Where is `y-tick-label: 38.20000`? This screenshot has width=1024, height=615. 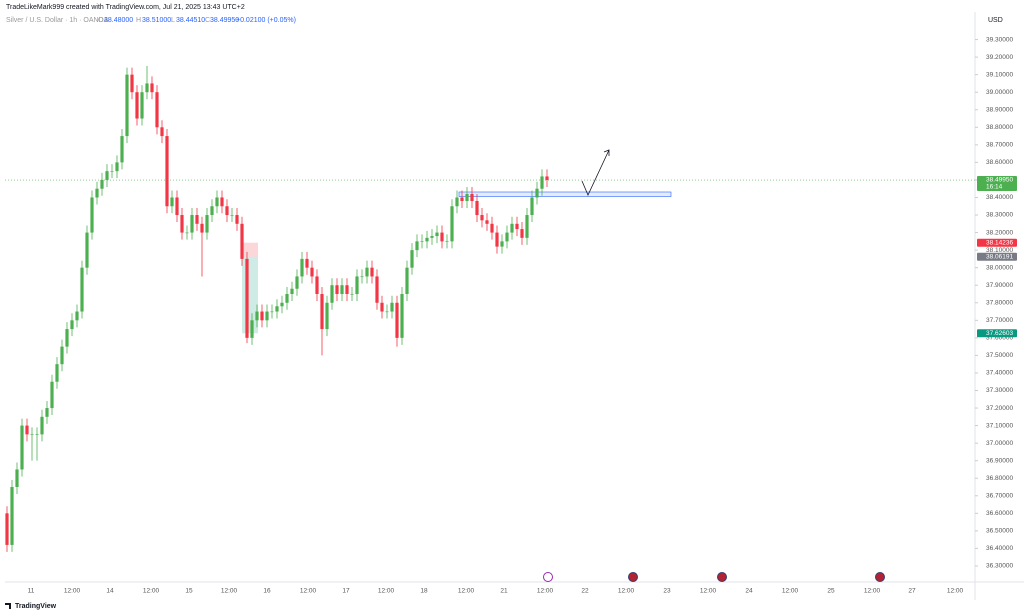
y-tick-label: 38.20000 is located at coordinates (999, 232).